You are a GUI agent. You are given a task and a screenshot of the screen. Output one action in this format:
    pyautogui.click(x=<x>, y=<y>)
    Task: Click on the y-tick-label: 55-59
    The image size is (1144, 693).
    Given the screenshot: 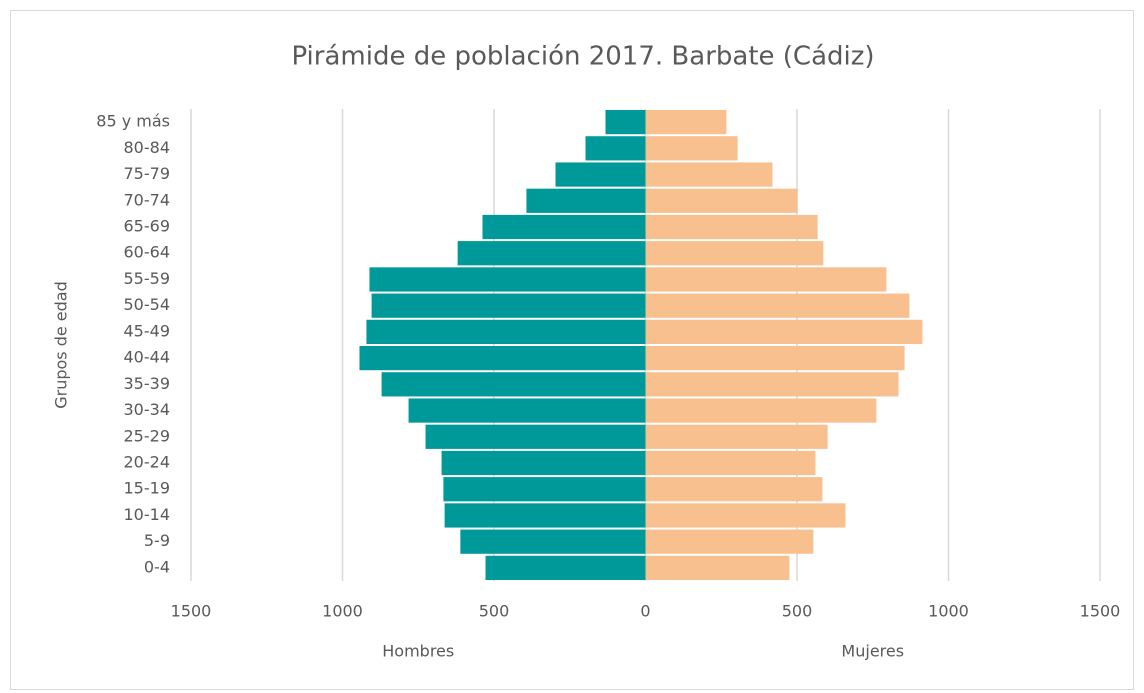 What is the action you would take?
    pyautogui.click(x=147, y=278)
    